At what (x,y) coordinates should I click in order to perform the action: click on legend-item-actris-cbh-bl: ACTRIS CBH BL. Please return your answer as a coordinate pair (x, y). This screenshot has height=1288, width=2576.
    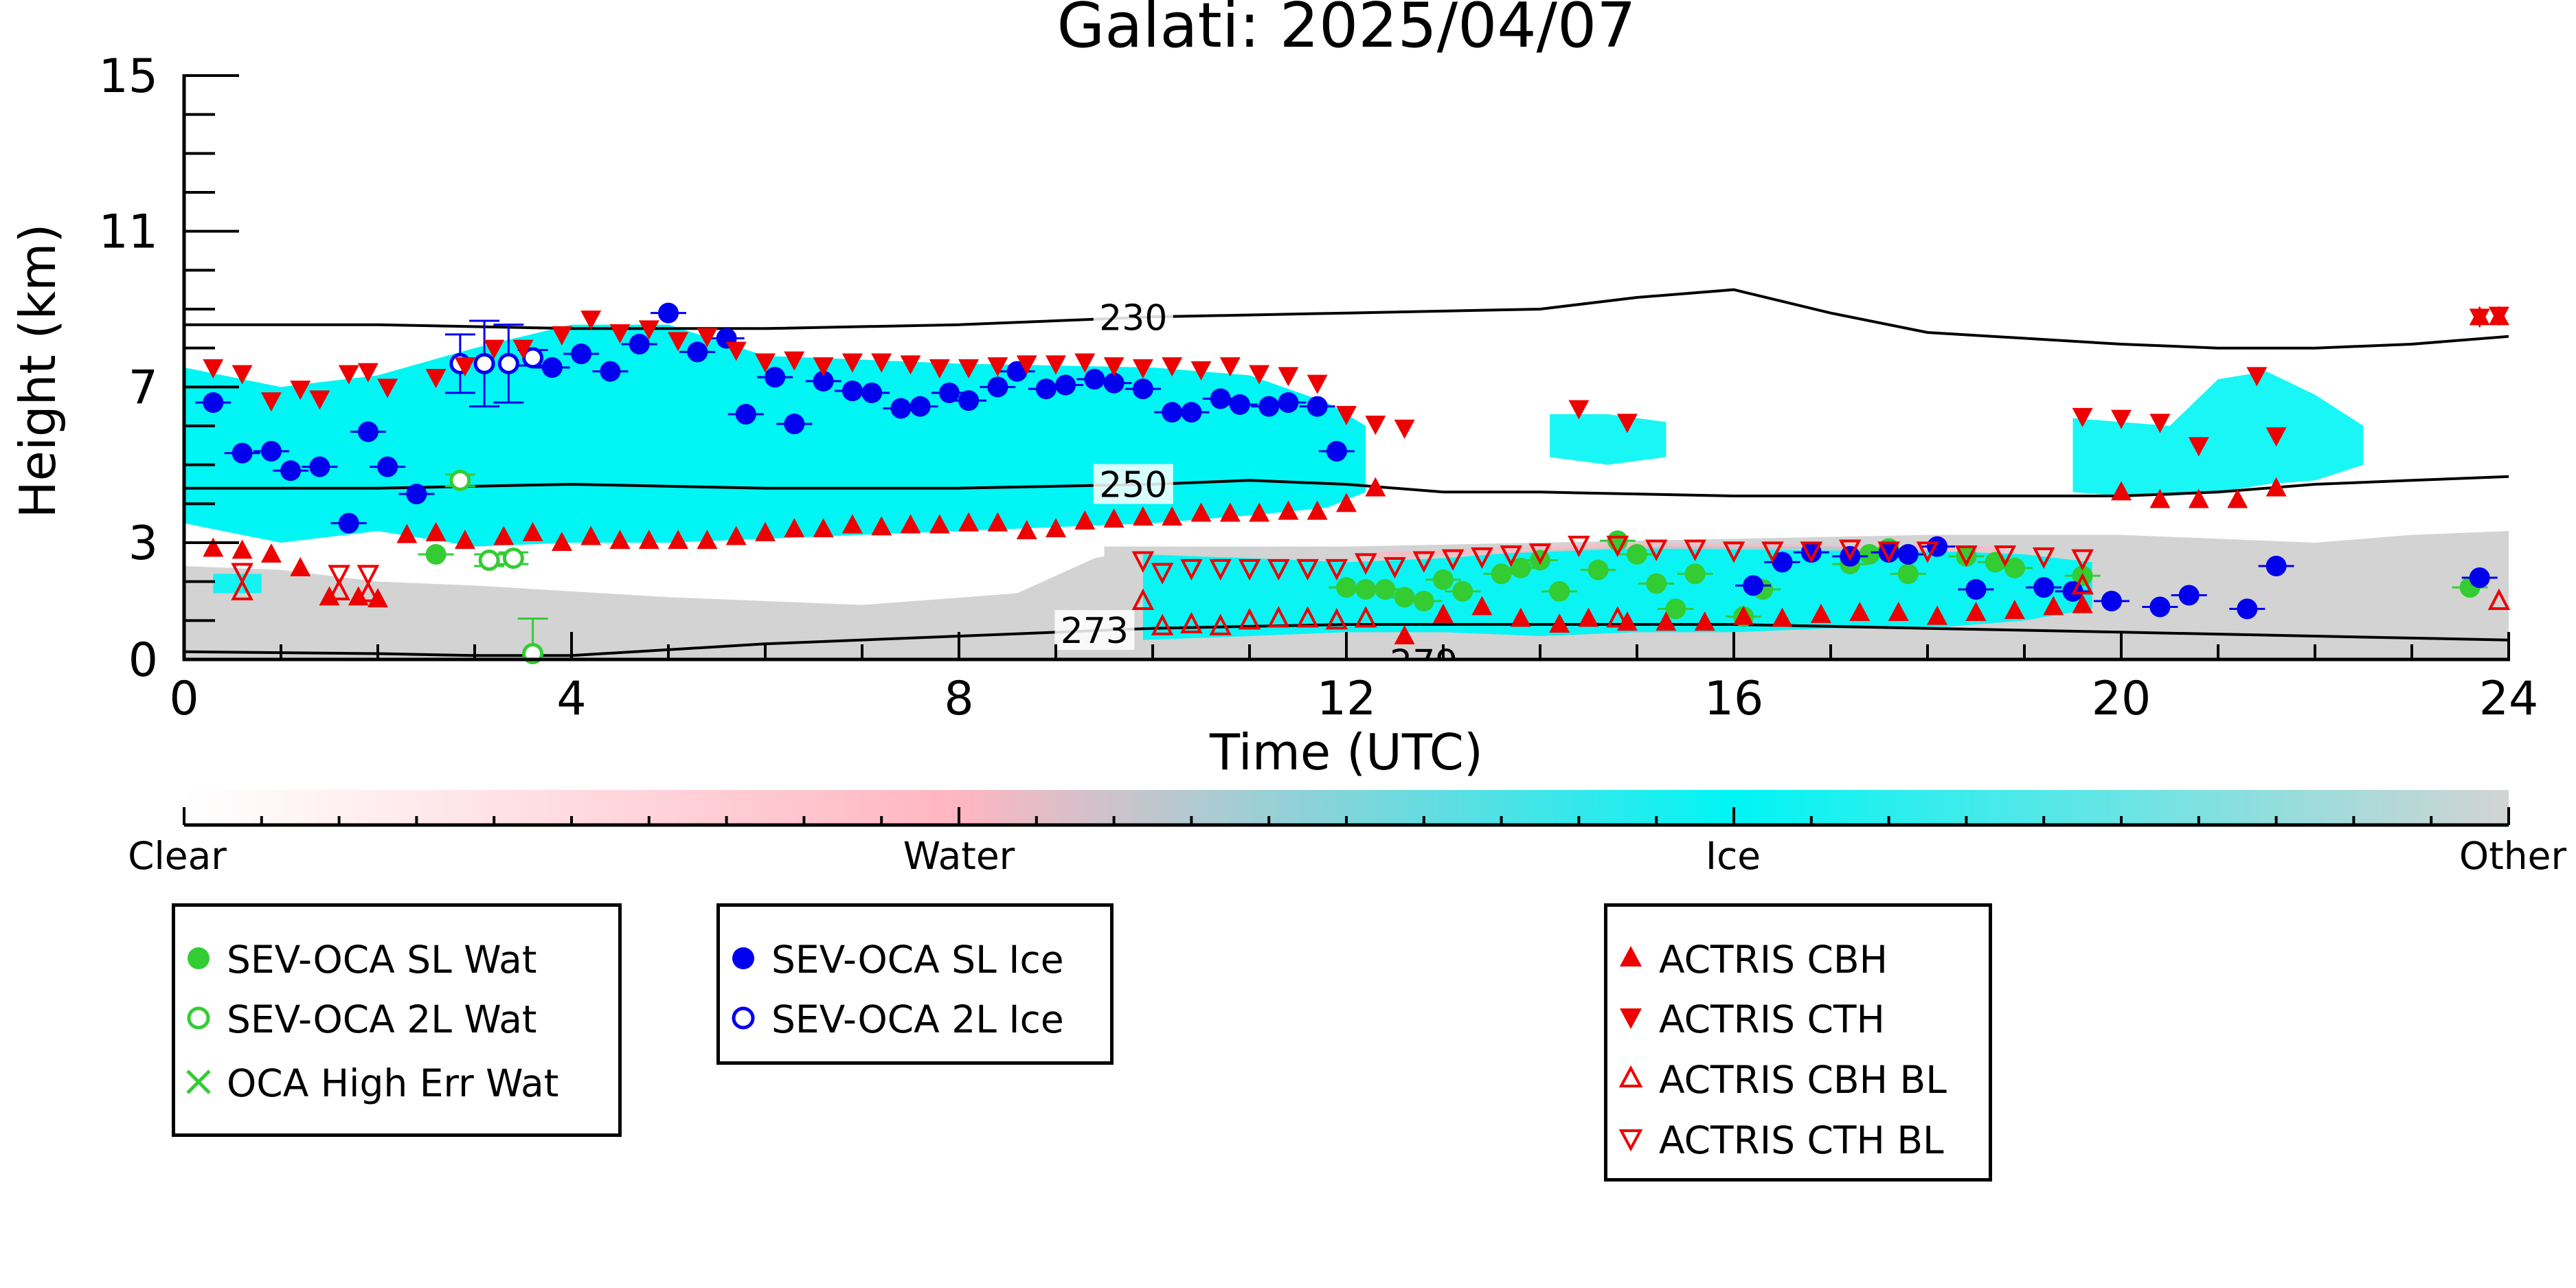
    Looking at the image, I should click on (1798, 1078).